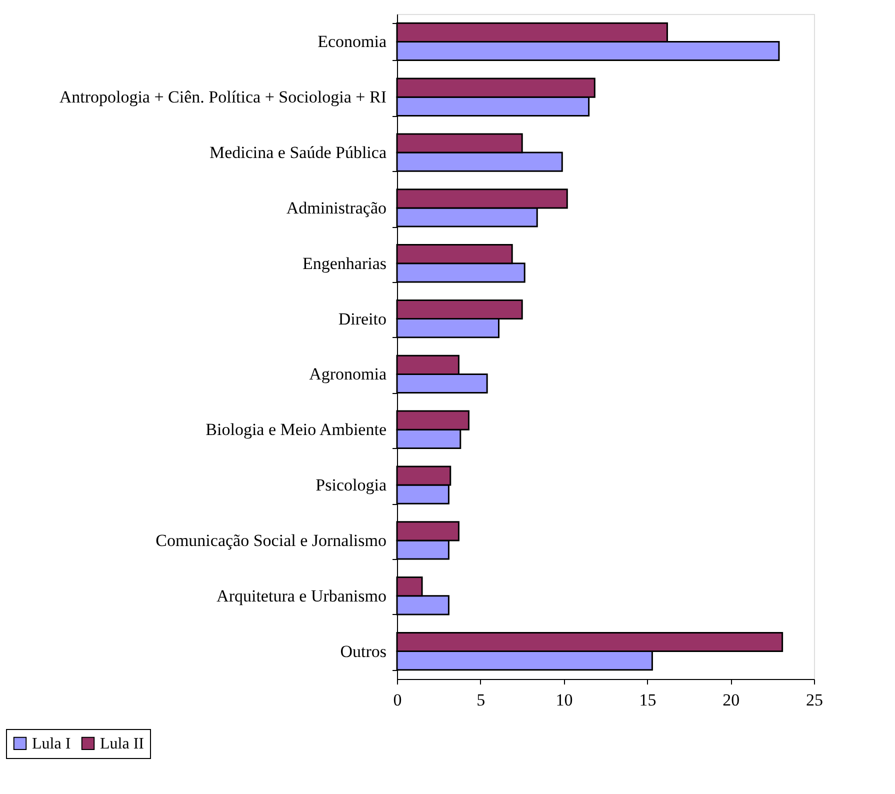 Image resolution: width=895 pixels, height=794 pixels. I want to click on x-tick-label: 25, so click(814, 700).